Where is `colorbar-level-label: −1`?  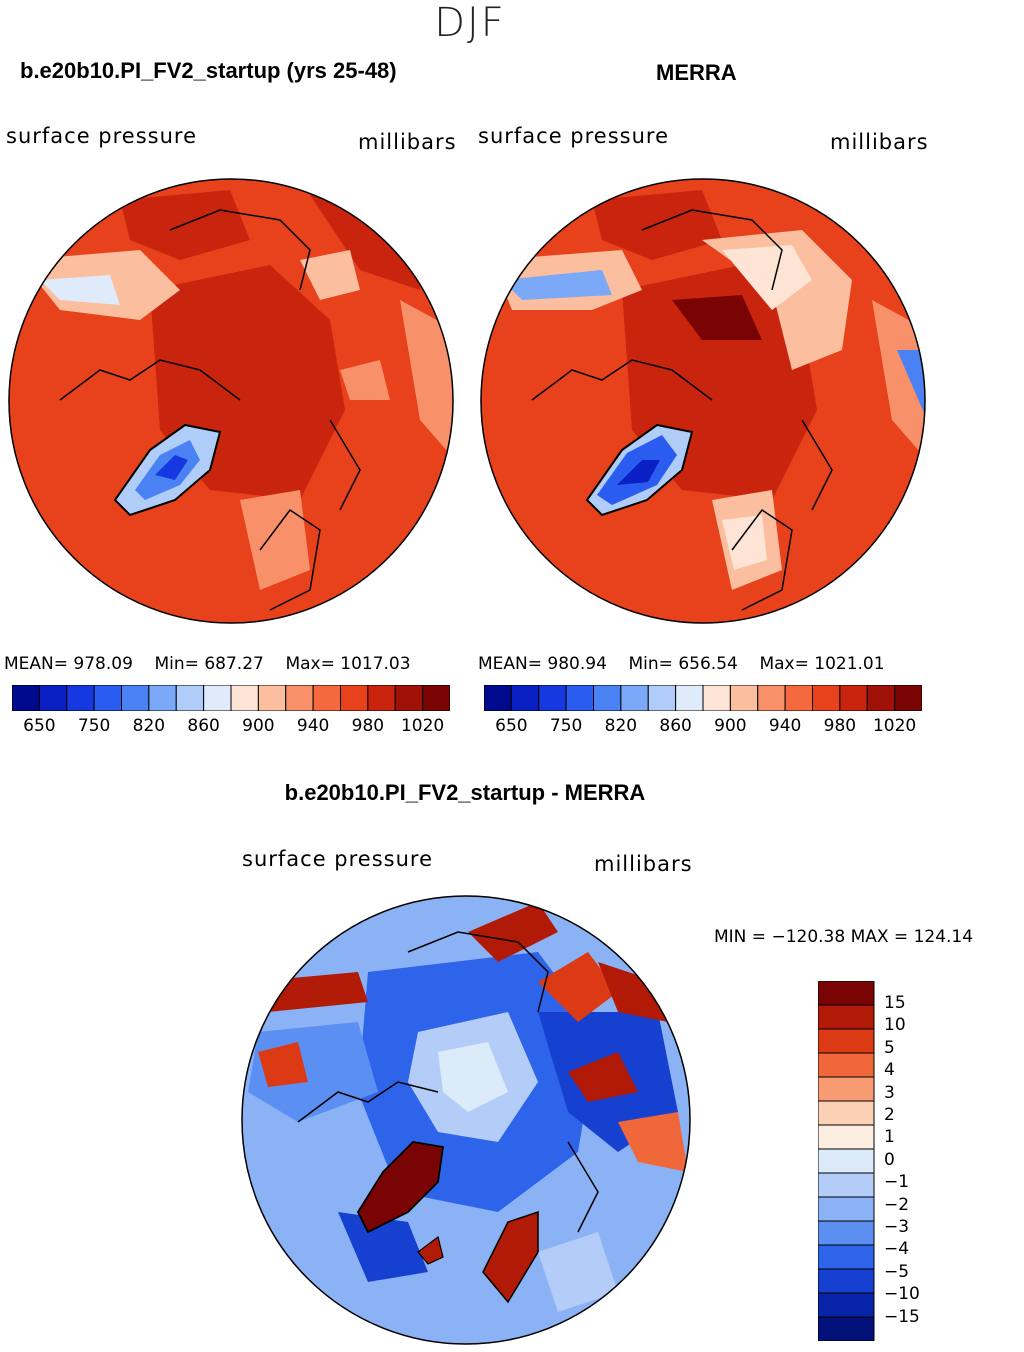
colorbar-level-label: −1 is located at coordinates (897, 1182).